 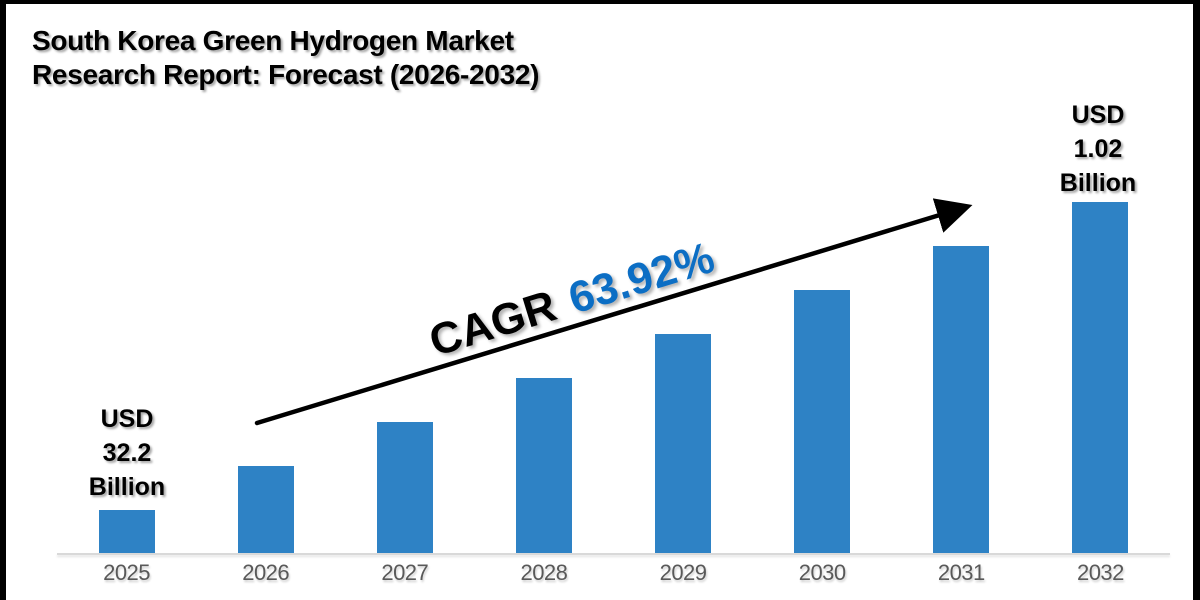 I want to click on bar-2025, so click(x=126, y=532).